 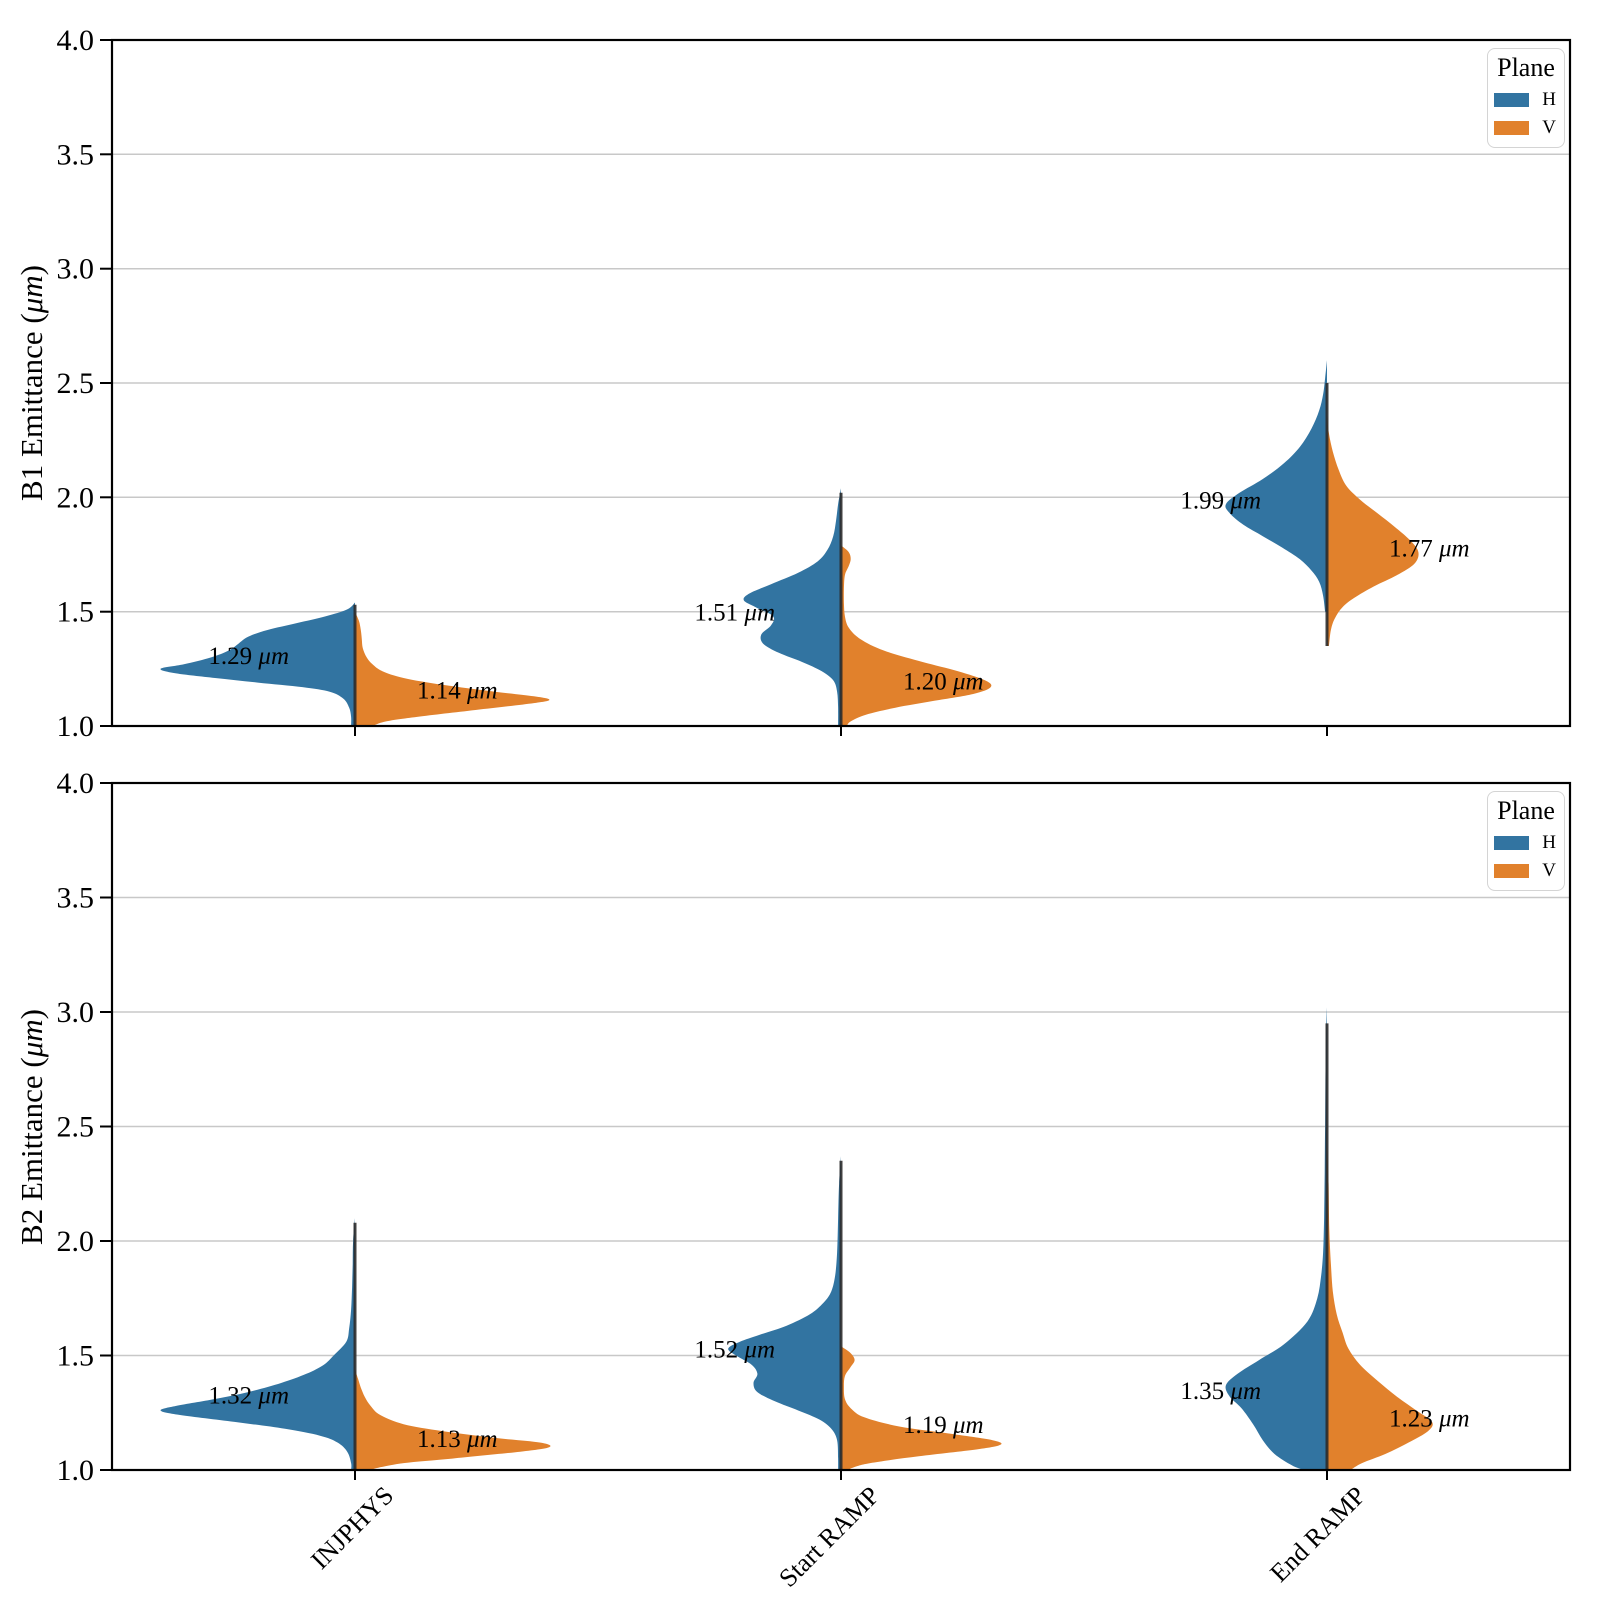 I want to click on y-axis-tick-label-b2-1.0: 1.0, so click(x=76, y=1470).